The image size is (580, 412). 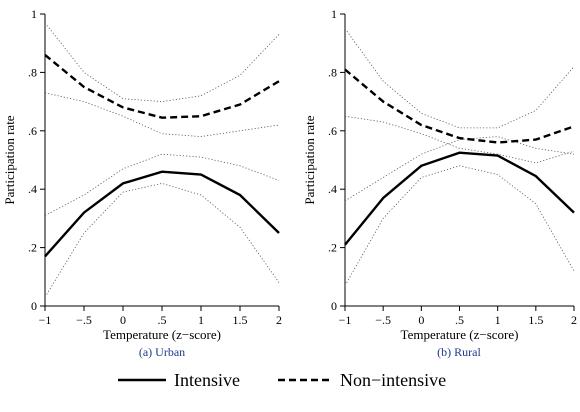 I want to click on panel-caption: (b) Rural, so click(x=459, y=352).